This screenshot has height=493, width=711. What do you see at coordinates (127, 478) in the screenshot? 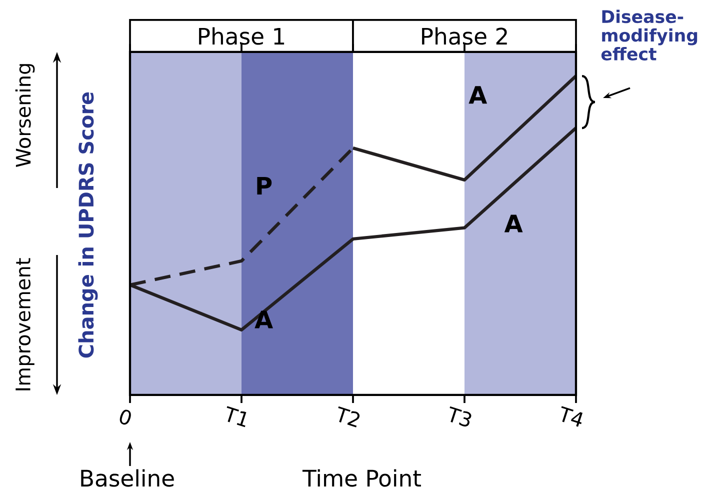
I see `text: Baseline` at bounding box center [127, 478].